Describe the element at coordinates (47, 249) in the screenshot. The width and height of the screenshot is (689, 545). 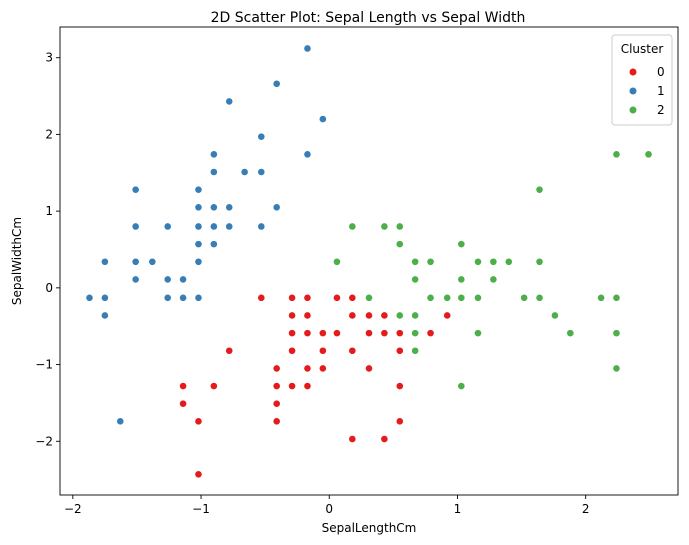
I see `y-axis: −2 −1 0 1 2 3` at that location.